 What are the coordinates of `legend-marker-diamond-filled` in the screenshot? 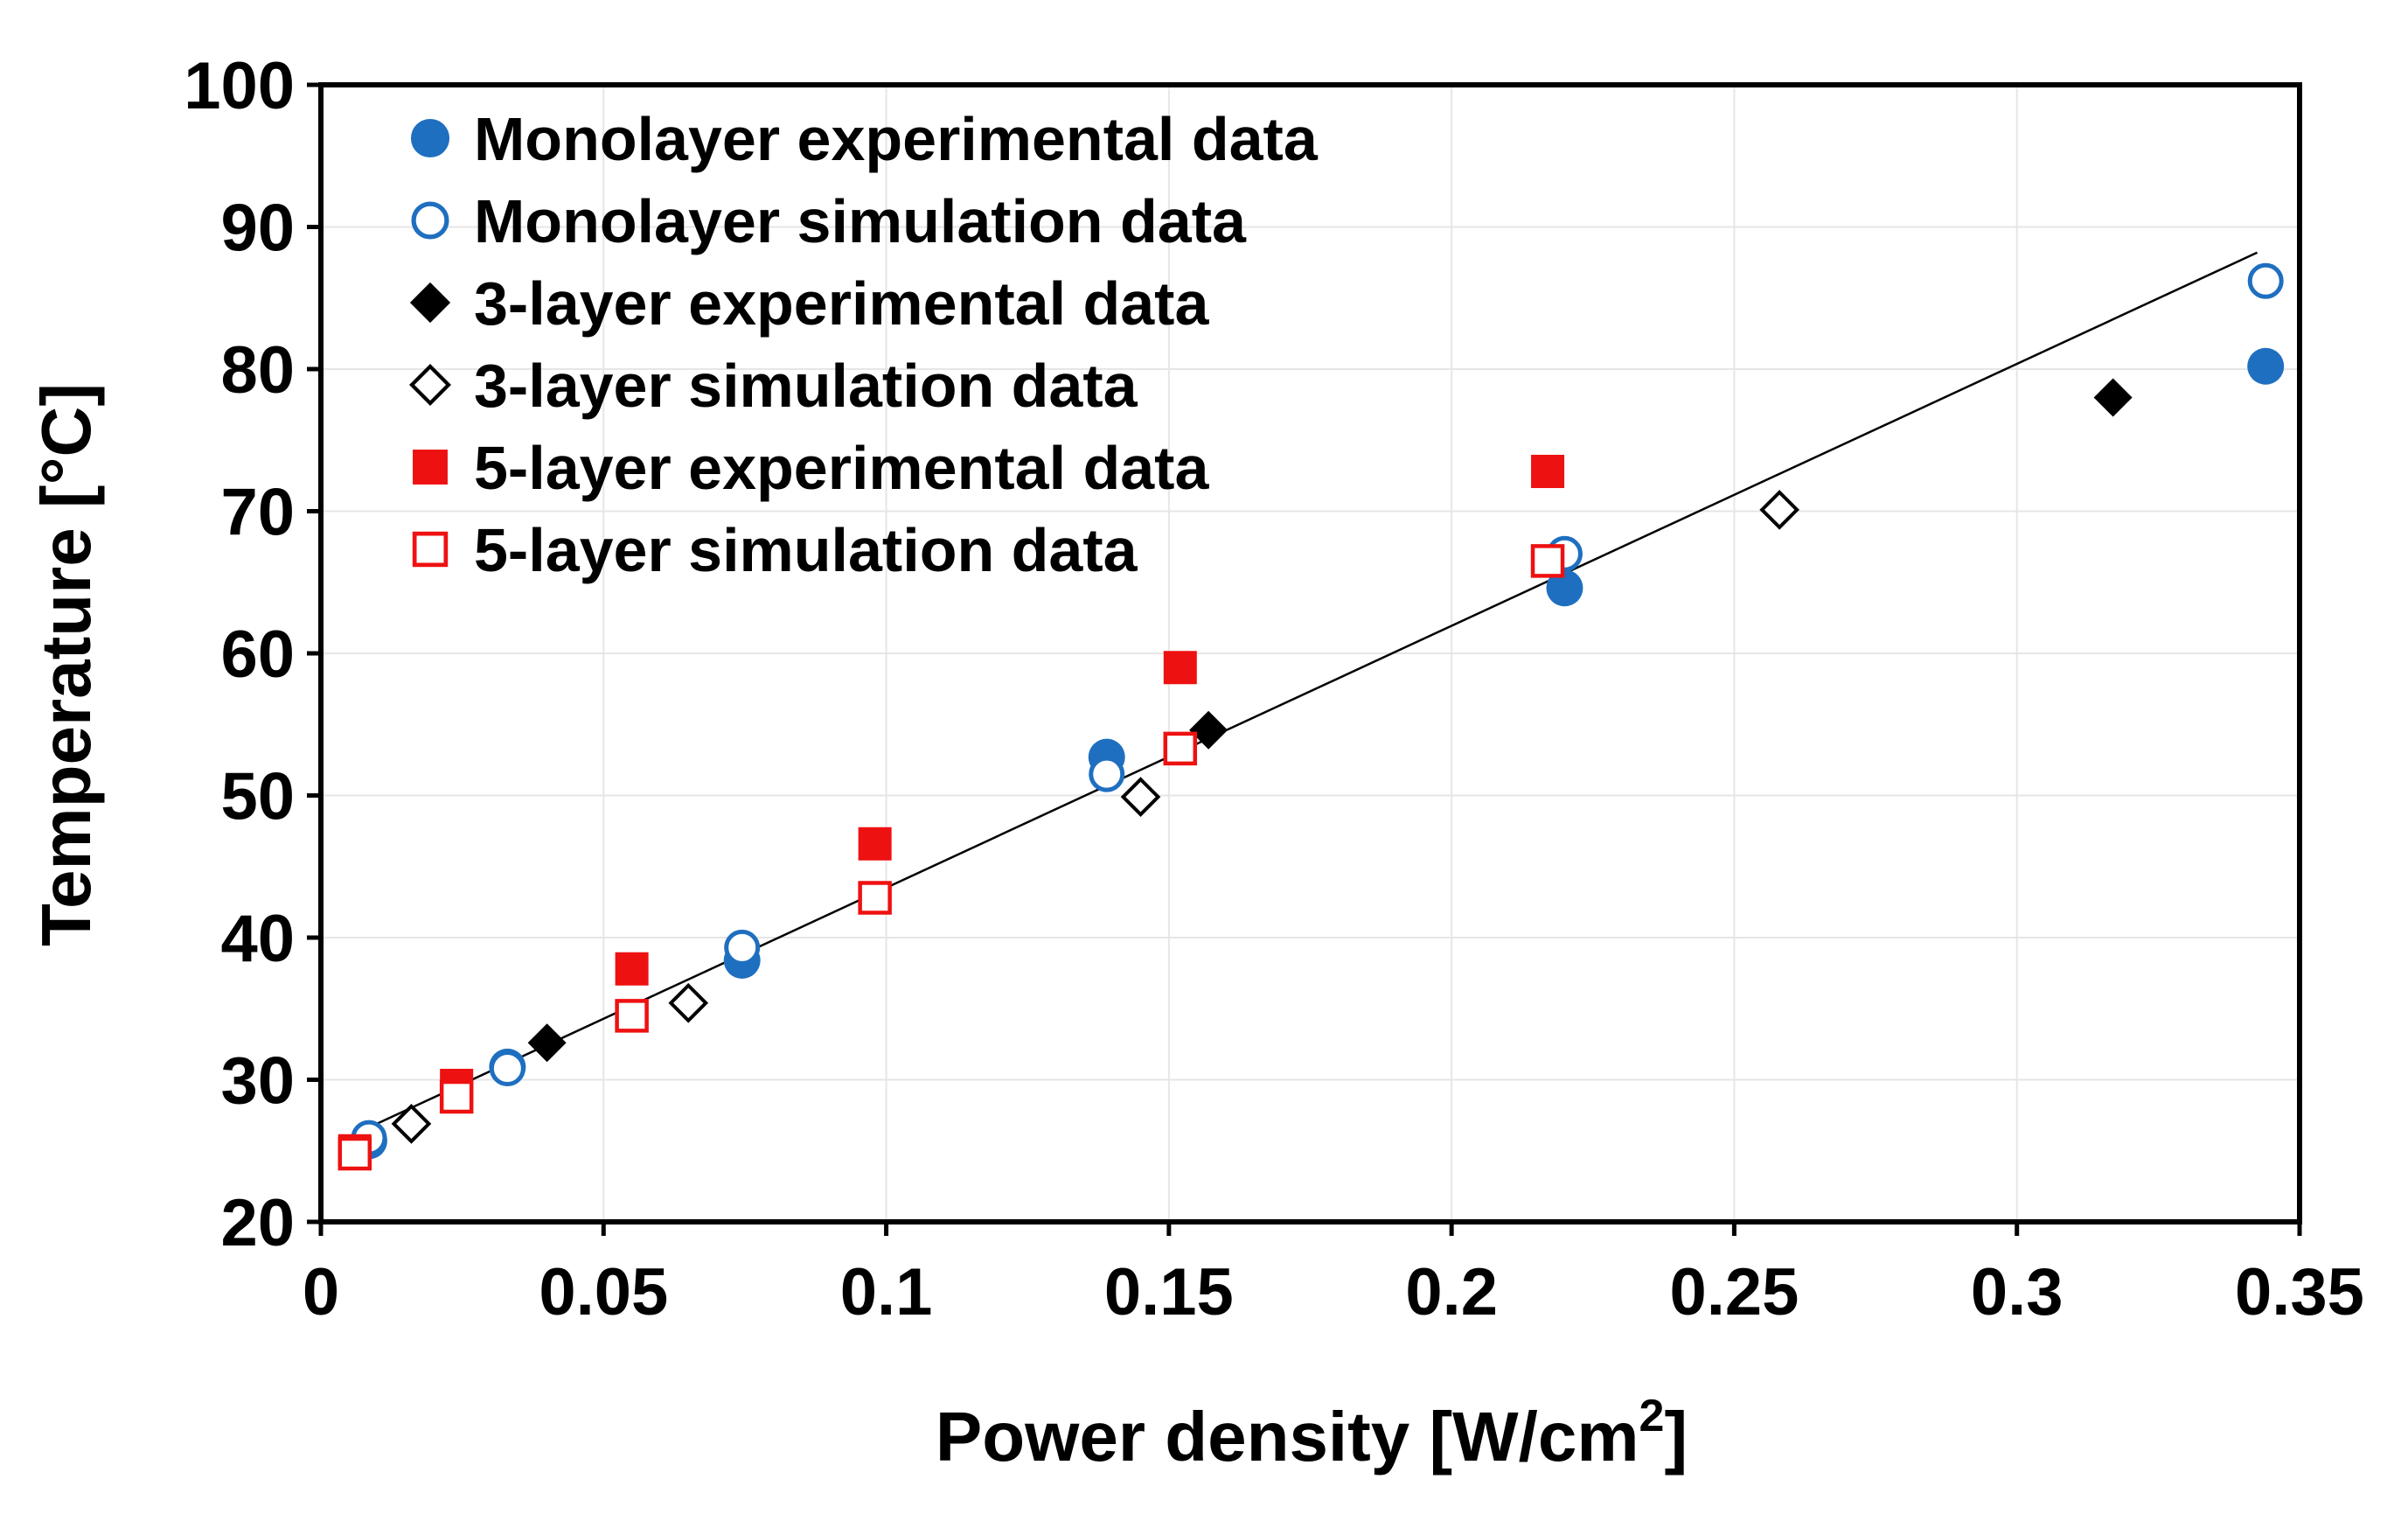 It's located at (430, 303).